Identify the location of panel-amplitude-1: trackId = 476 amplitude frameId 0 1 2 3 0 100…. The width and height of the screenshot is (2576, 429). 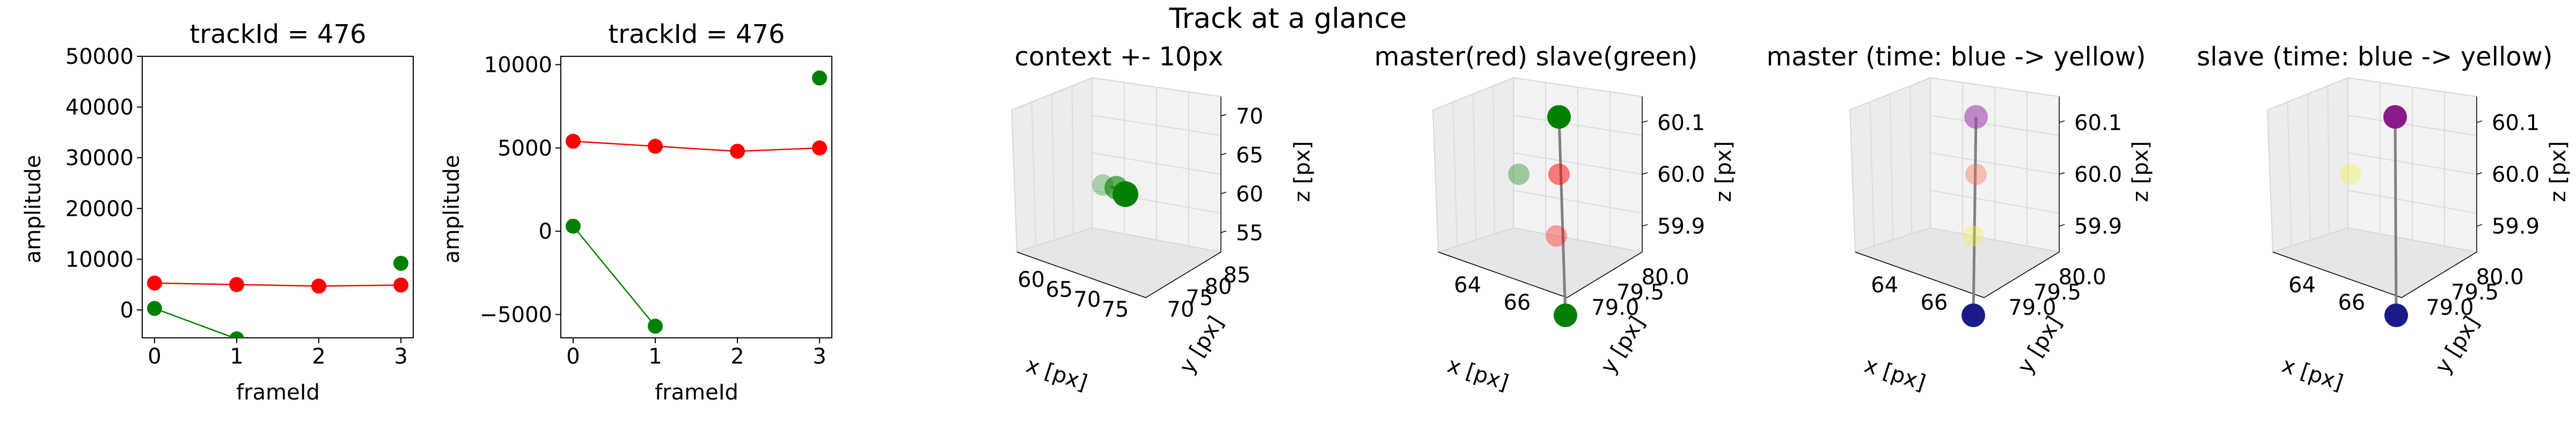
(217, 212).